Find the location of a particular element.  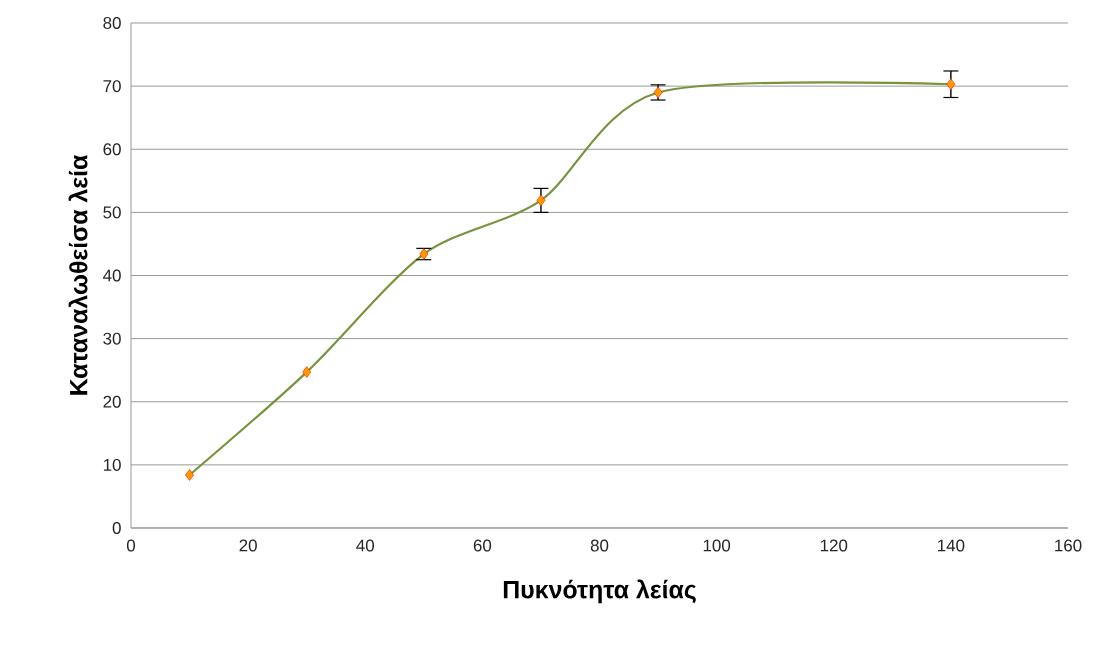

y-axis-title: Καταναλωθείσα λεία is located at coordinates (78, 274).